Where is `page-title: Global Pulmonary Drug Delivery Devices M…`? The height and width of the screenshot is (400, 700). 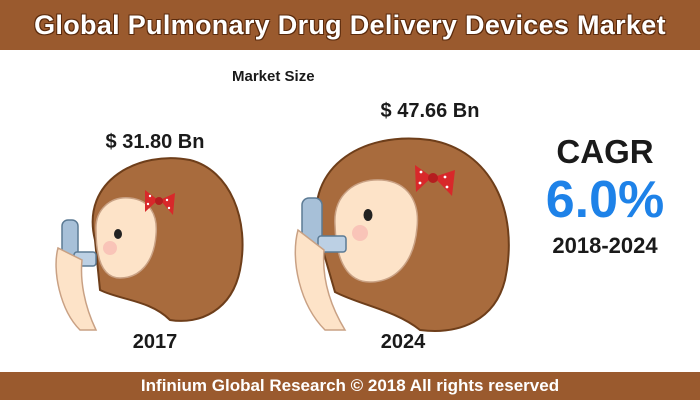
page-title: Global Pulmonary Drug Delivery Devices M… is located at coordinates (350, 25).